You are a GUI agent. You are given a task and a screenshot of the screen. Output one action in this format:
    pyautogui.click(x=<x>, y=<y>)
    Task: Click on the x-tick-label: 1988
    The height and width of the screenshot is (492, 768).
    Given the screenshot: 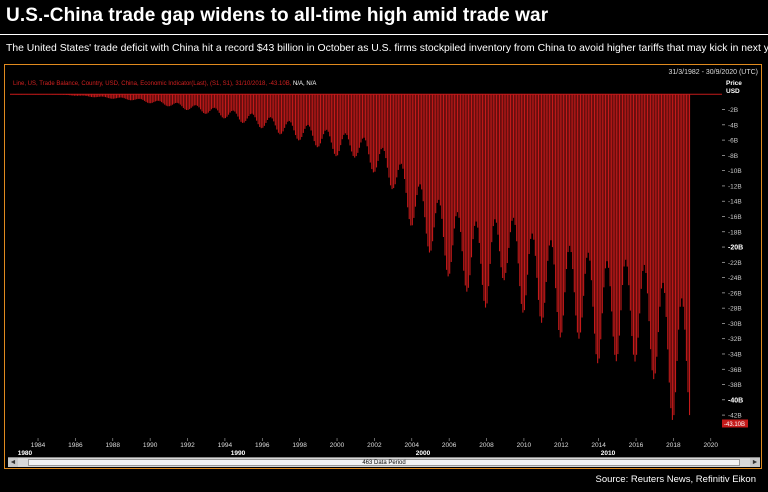 What is the action you would take?
    pyautogui.click(x=113, y=445)
    